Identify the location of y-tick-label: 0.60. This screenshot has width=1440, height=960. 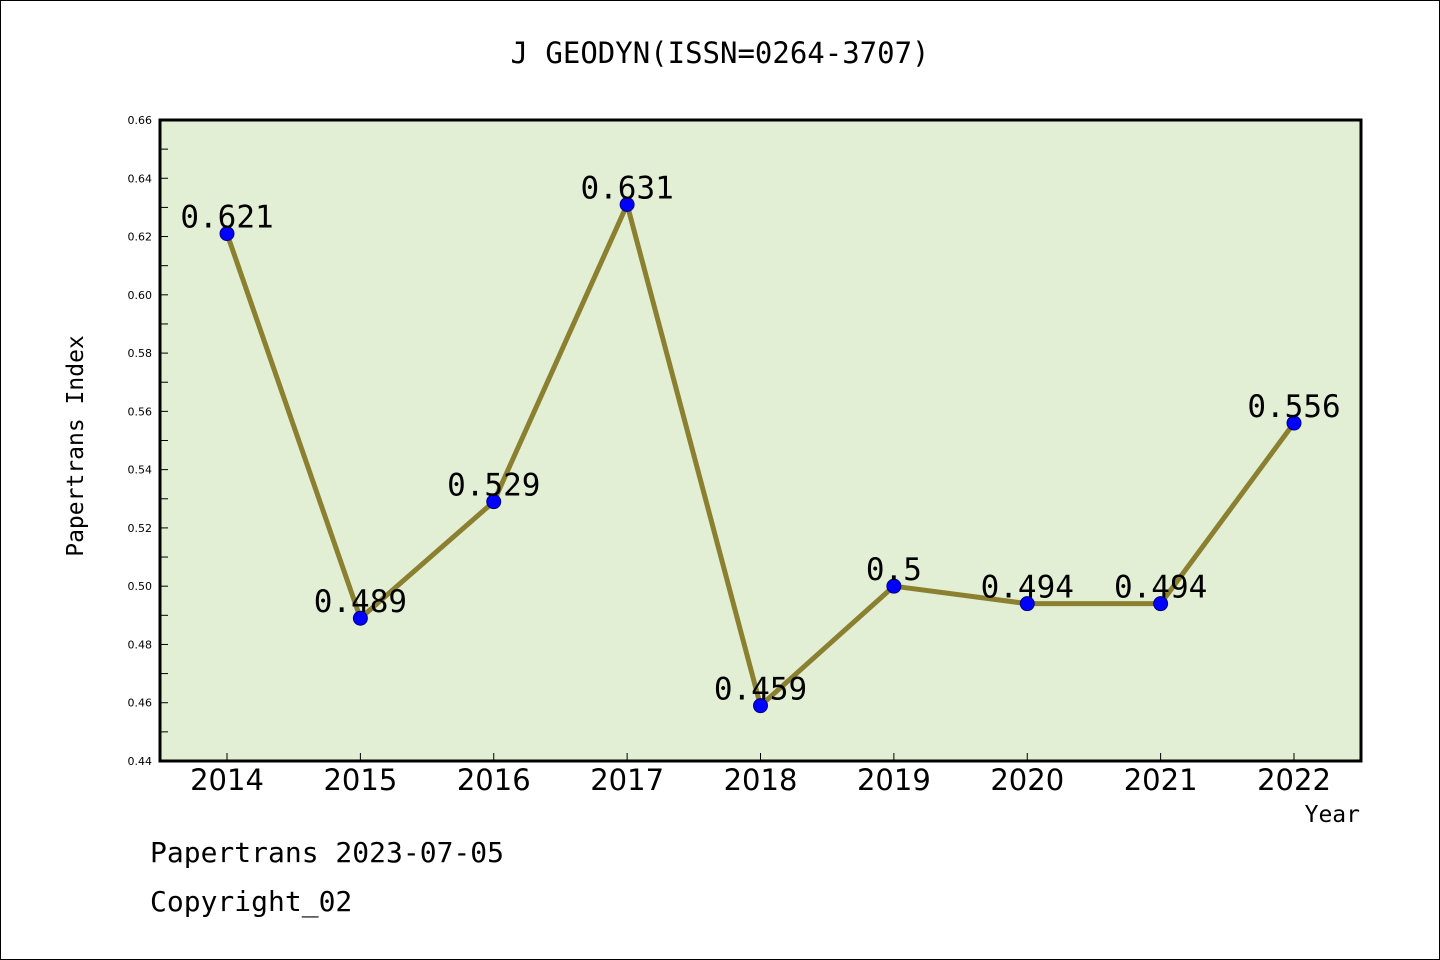
(140, 295).